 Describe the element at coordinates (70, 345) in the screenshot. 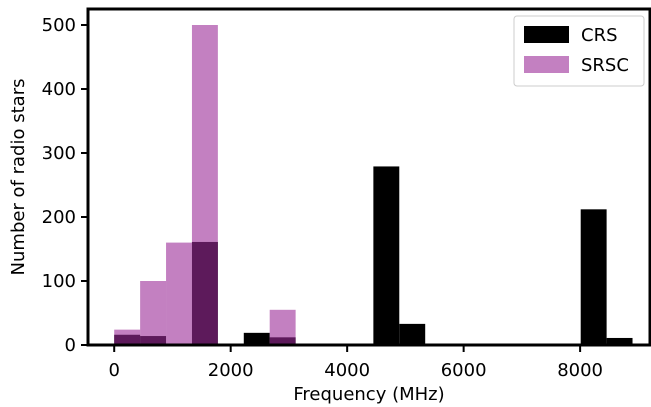

I see `y-tick-label: 0` at that location.